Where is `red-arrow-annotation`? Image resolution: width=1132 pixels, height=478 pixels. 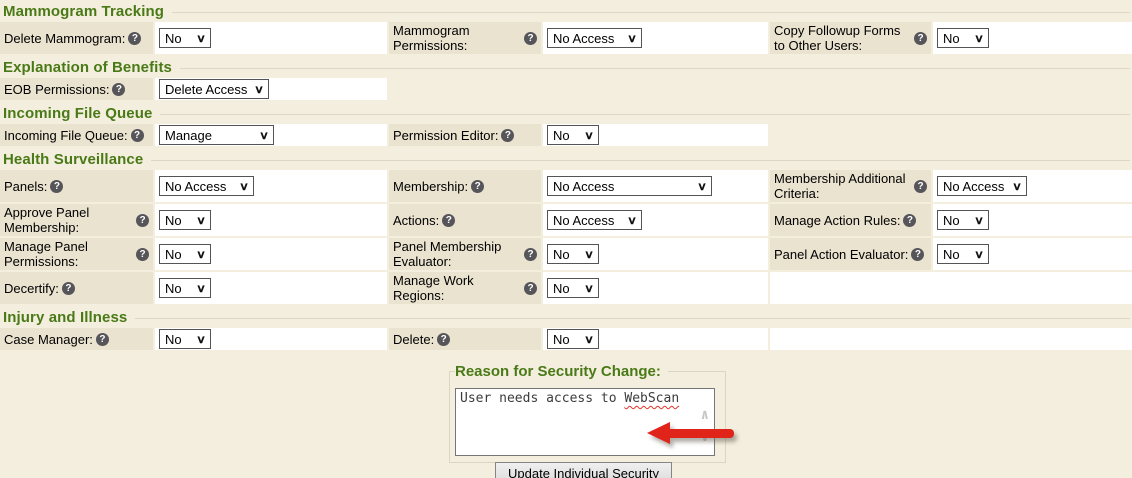 red-arrow-annotation is located at coordinates (690, 433).